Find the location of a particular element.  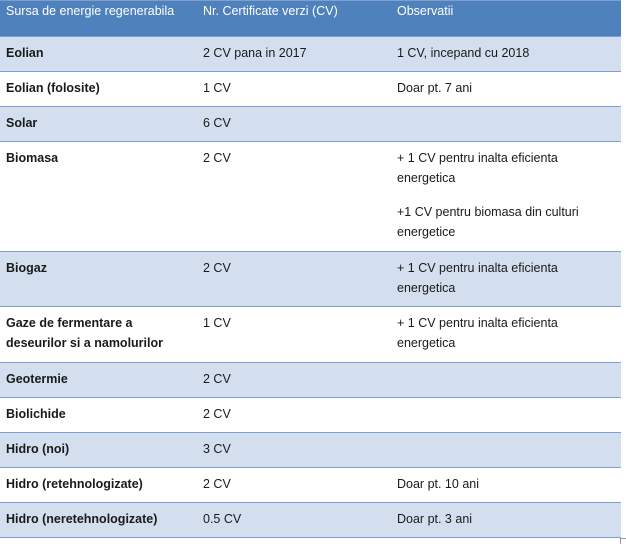

note-text: Doar pt. 7 ani is located at coordinates (435, 88).